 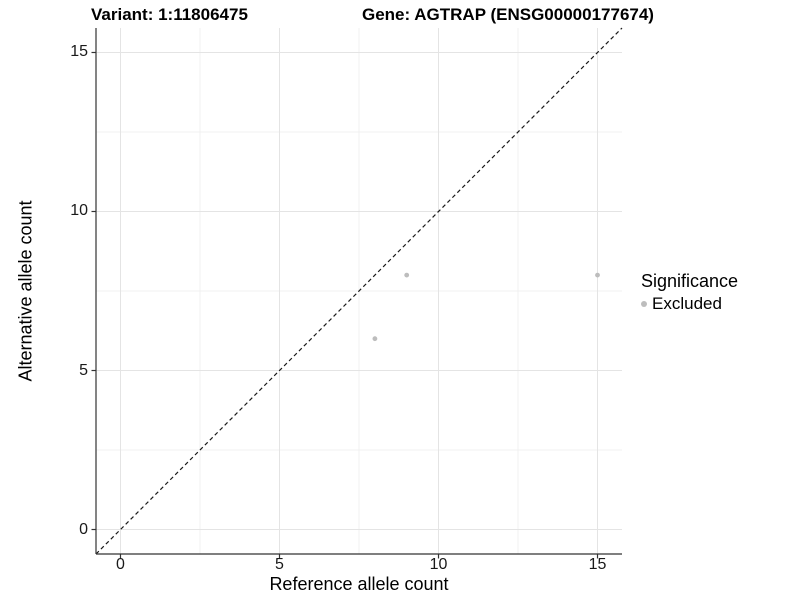 I want to click on y-axis-title: Alternative allele count, so click(x=25, y=291).